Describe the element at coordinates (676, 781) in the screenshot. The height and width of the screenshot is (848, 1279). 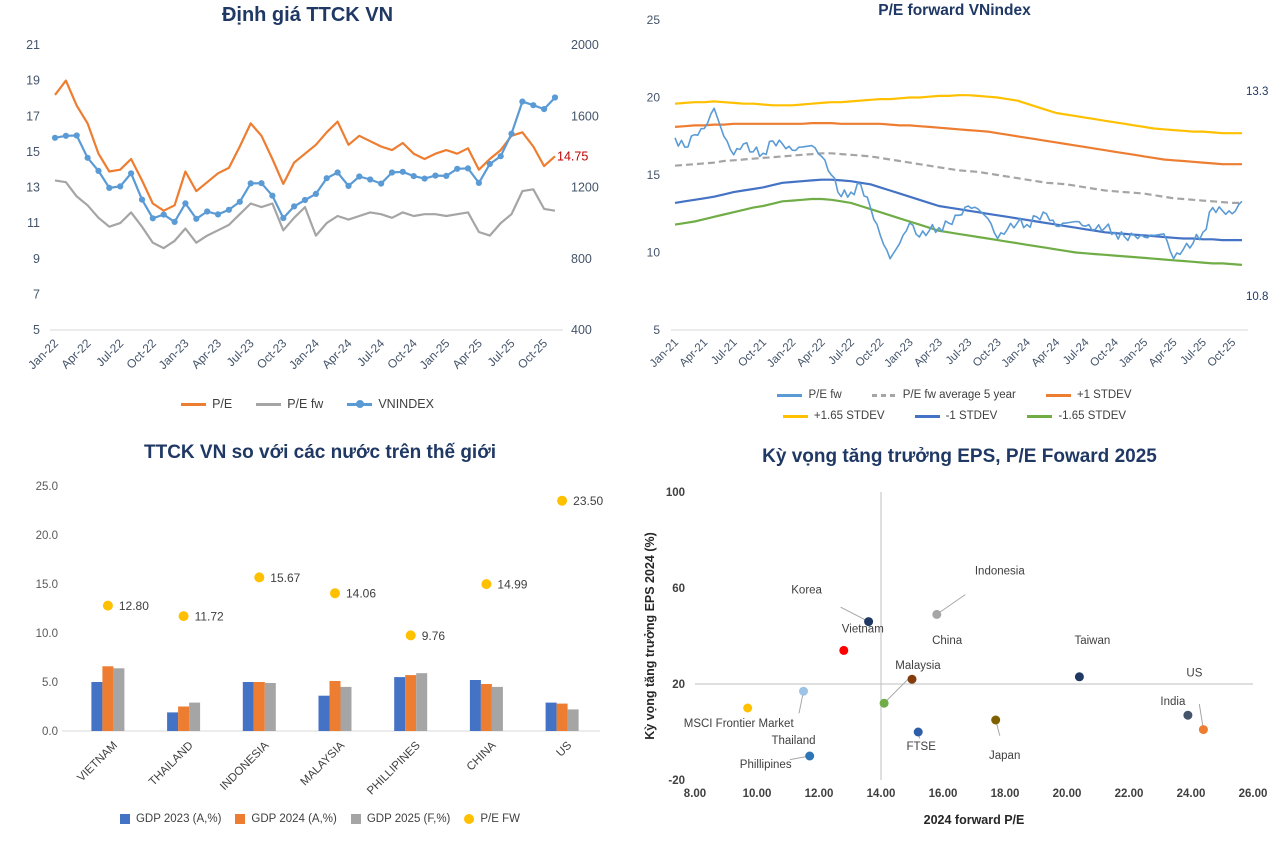
I see `svg-text: -20` at that location.